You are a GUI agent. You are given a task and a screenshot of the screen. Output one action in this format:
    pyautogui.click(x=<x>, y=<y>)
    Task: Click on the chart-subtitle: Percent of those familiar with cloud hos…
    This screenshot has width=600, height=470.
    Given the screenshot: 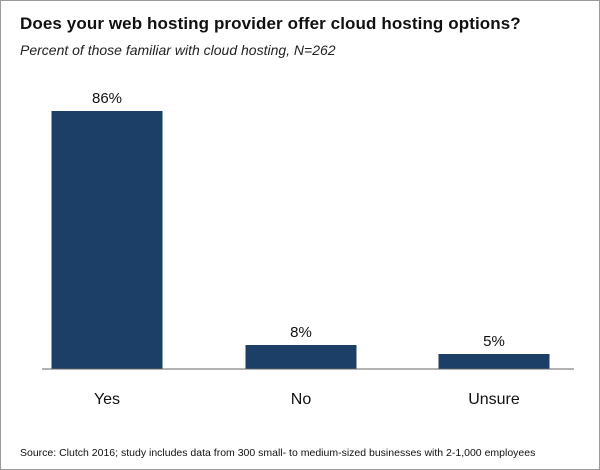 What is the action you would take?
    pyautogui.click(x=178, y=50)
    